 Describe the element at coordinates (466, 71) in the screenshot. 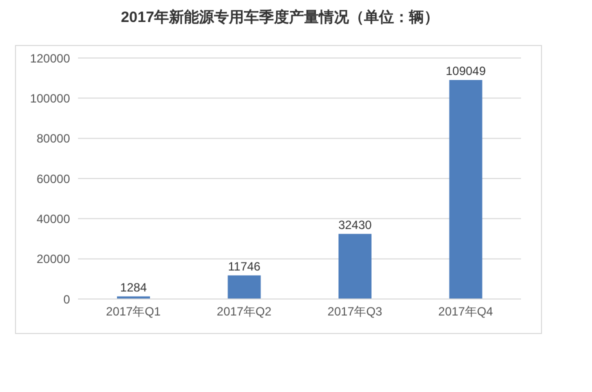

I see `data-label: 109049` at that location.